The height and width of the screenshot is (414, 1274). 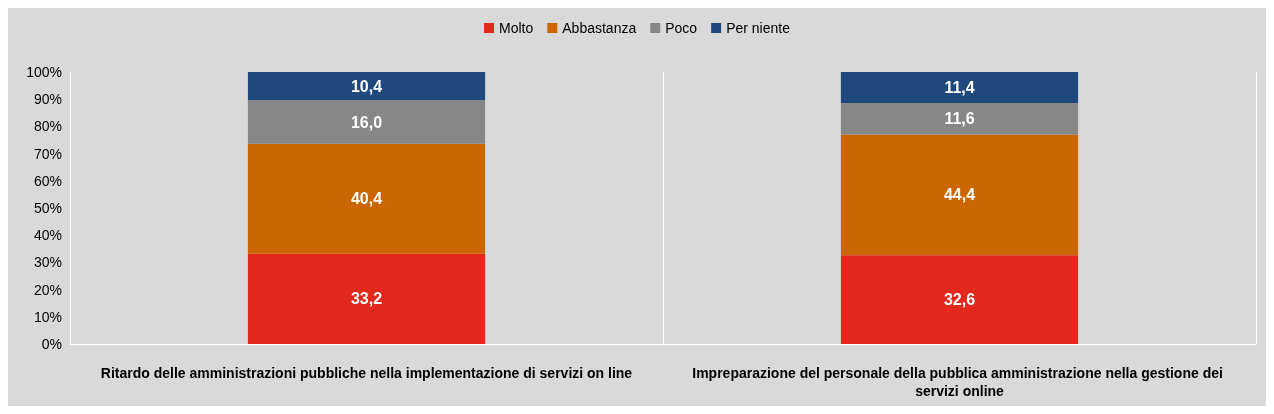 I want to click on y-tick-label: 10%, so click(x=47, y=316).